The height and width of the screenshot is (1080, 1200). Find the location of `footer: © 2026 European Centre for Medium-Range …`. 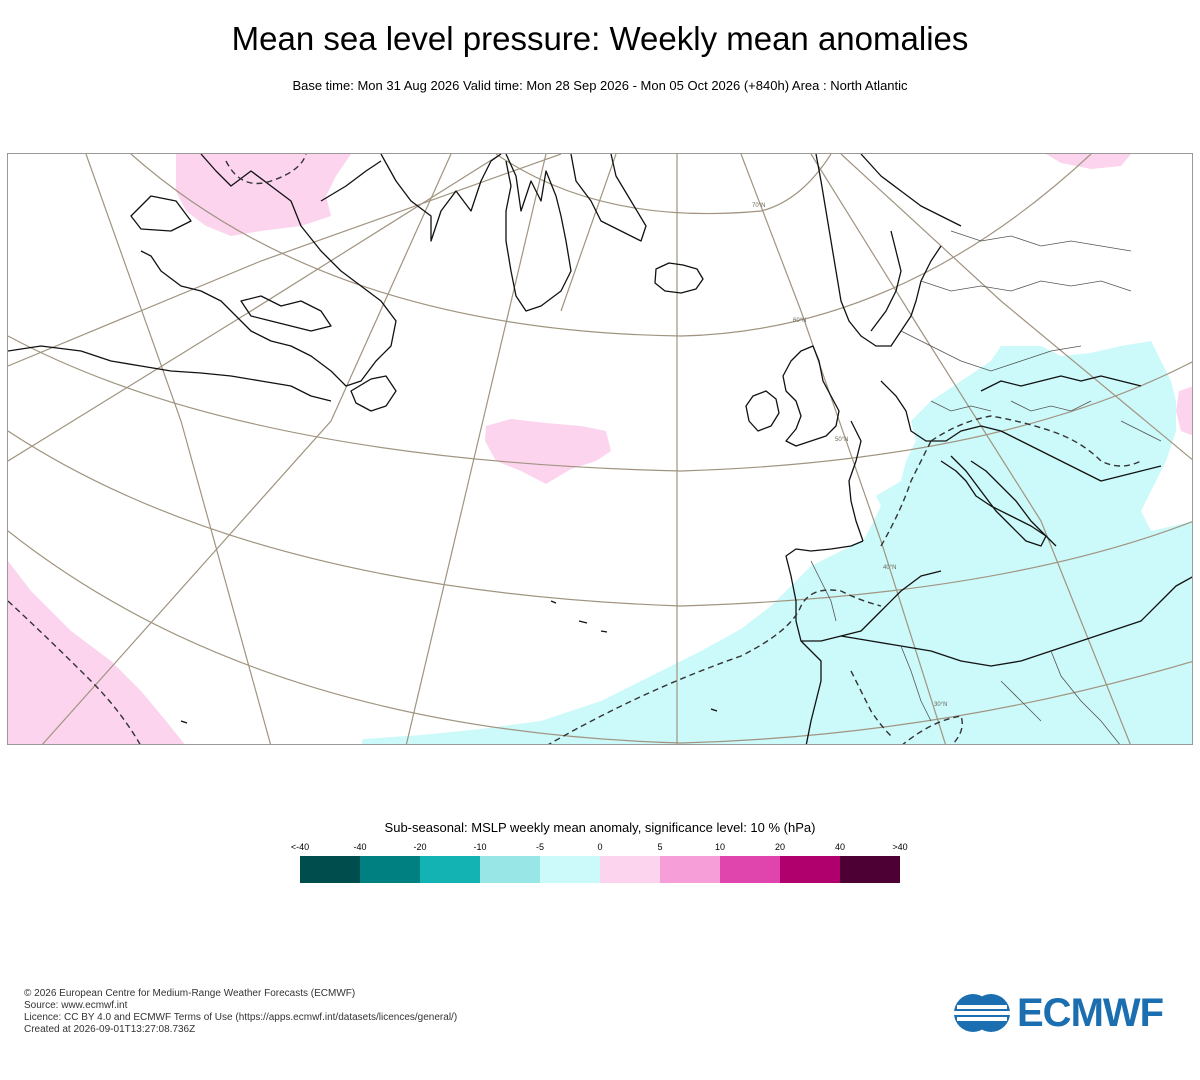

footer: © 2026 European Centre for Medium-Range … is located at coordinates (240, 1012).